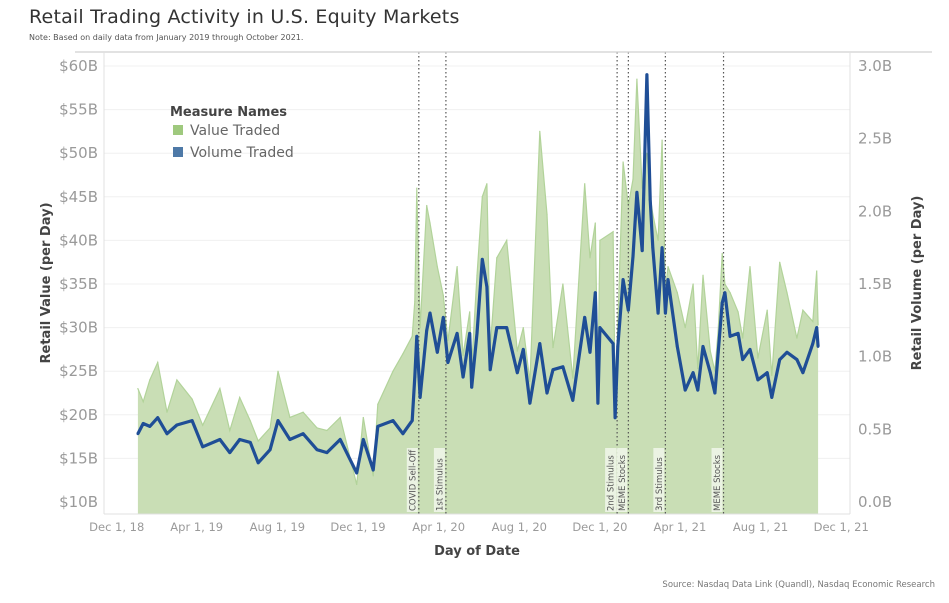 The width and height of the screenshot is (949, 603). Describe the element at coordinates (660, 484) in the screenshot. I see `event-label: 3rd Stimulus` at that location.